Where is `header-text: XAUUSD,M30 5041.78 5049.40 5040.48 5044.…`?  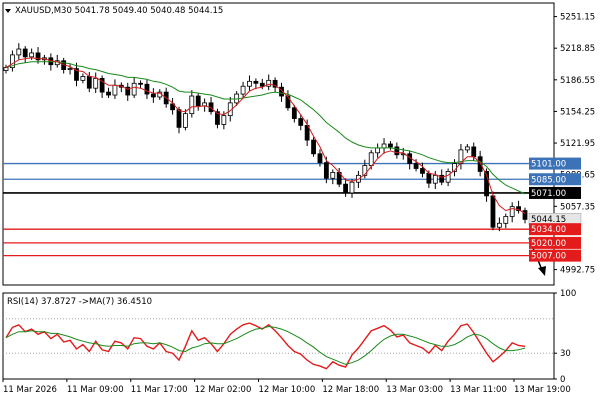 header-text: XAUUSD,M30 5041.78 5049.40 5040.48 5044.… is located at coordinates (119, 11).